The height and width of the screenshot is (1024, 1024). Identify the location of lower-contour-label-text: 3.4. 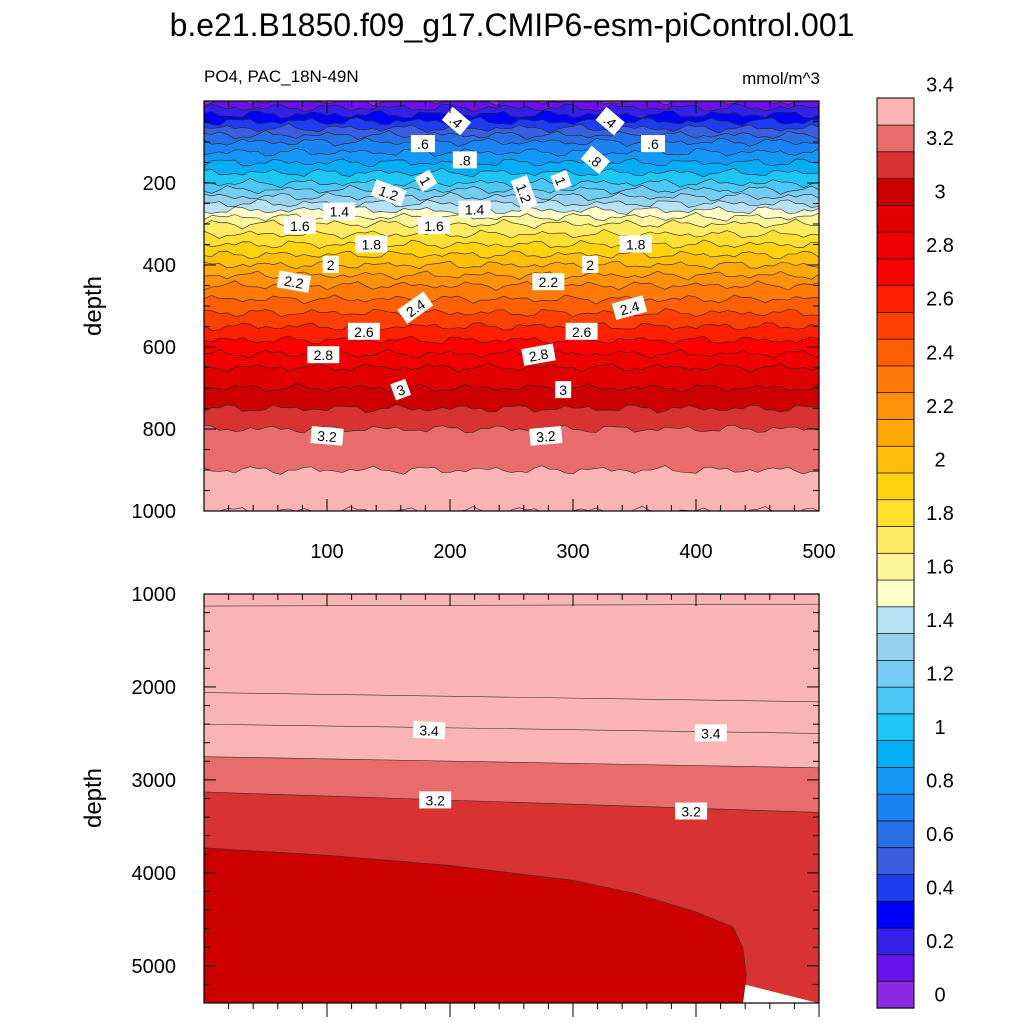
(711, 733).